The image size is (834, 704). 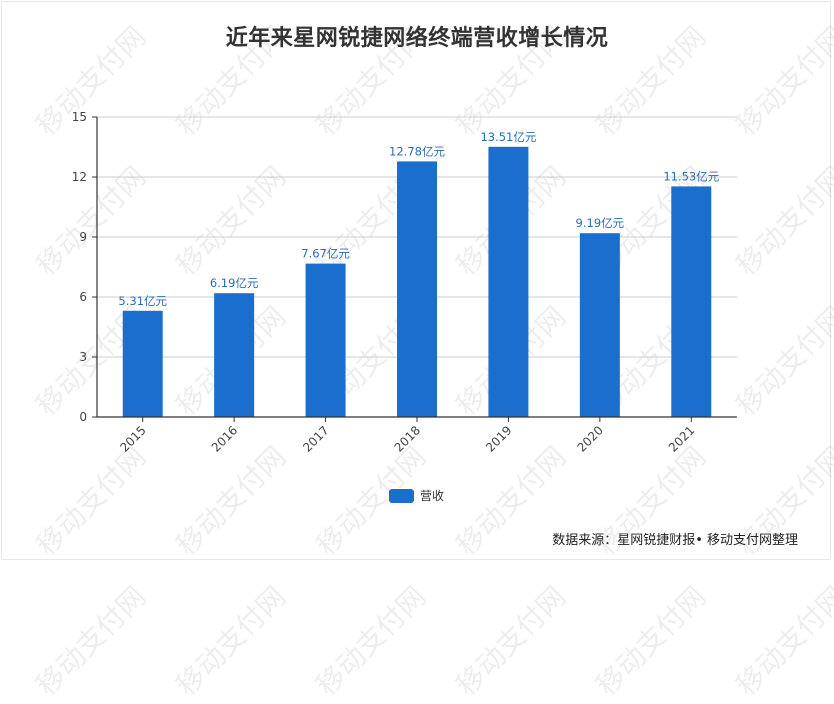 I want to click on bar-value-label: 7.67亿元, so click(x=325, y=254).